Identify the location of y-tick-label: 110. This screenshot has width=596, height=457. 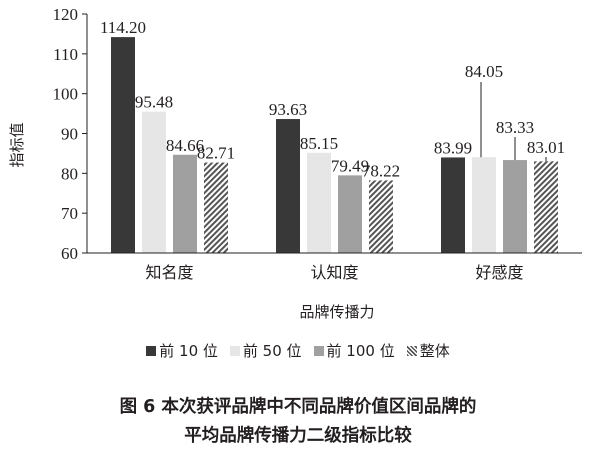
(65, 54).